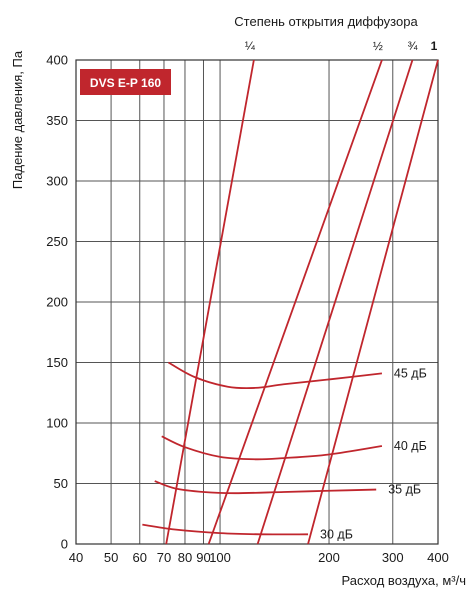 The image size is (468, 605). What do you see at coordinates (57, 302) in the screenshot?
I see `y-tick-label: 200` at bounding box center [57, 302].